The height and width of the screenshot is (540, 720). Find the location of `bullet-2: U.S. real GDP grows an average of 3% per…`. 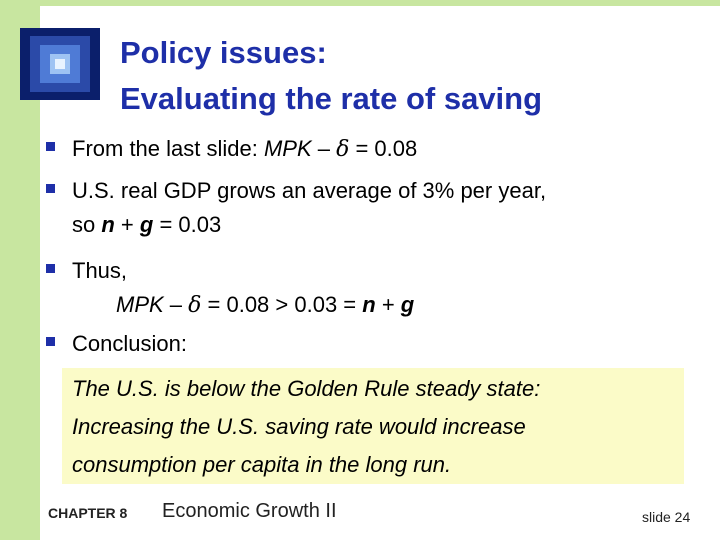

bullet-2: U.S. real GDP grows an average of 3% per… is located at coordinates (309, 208).